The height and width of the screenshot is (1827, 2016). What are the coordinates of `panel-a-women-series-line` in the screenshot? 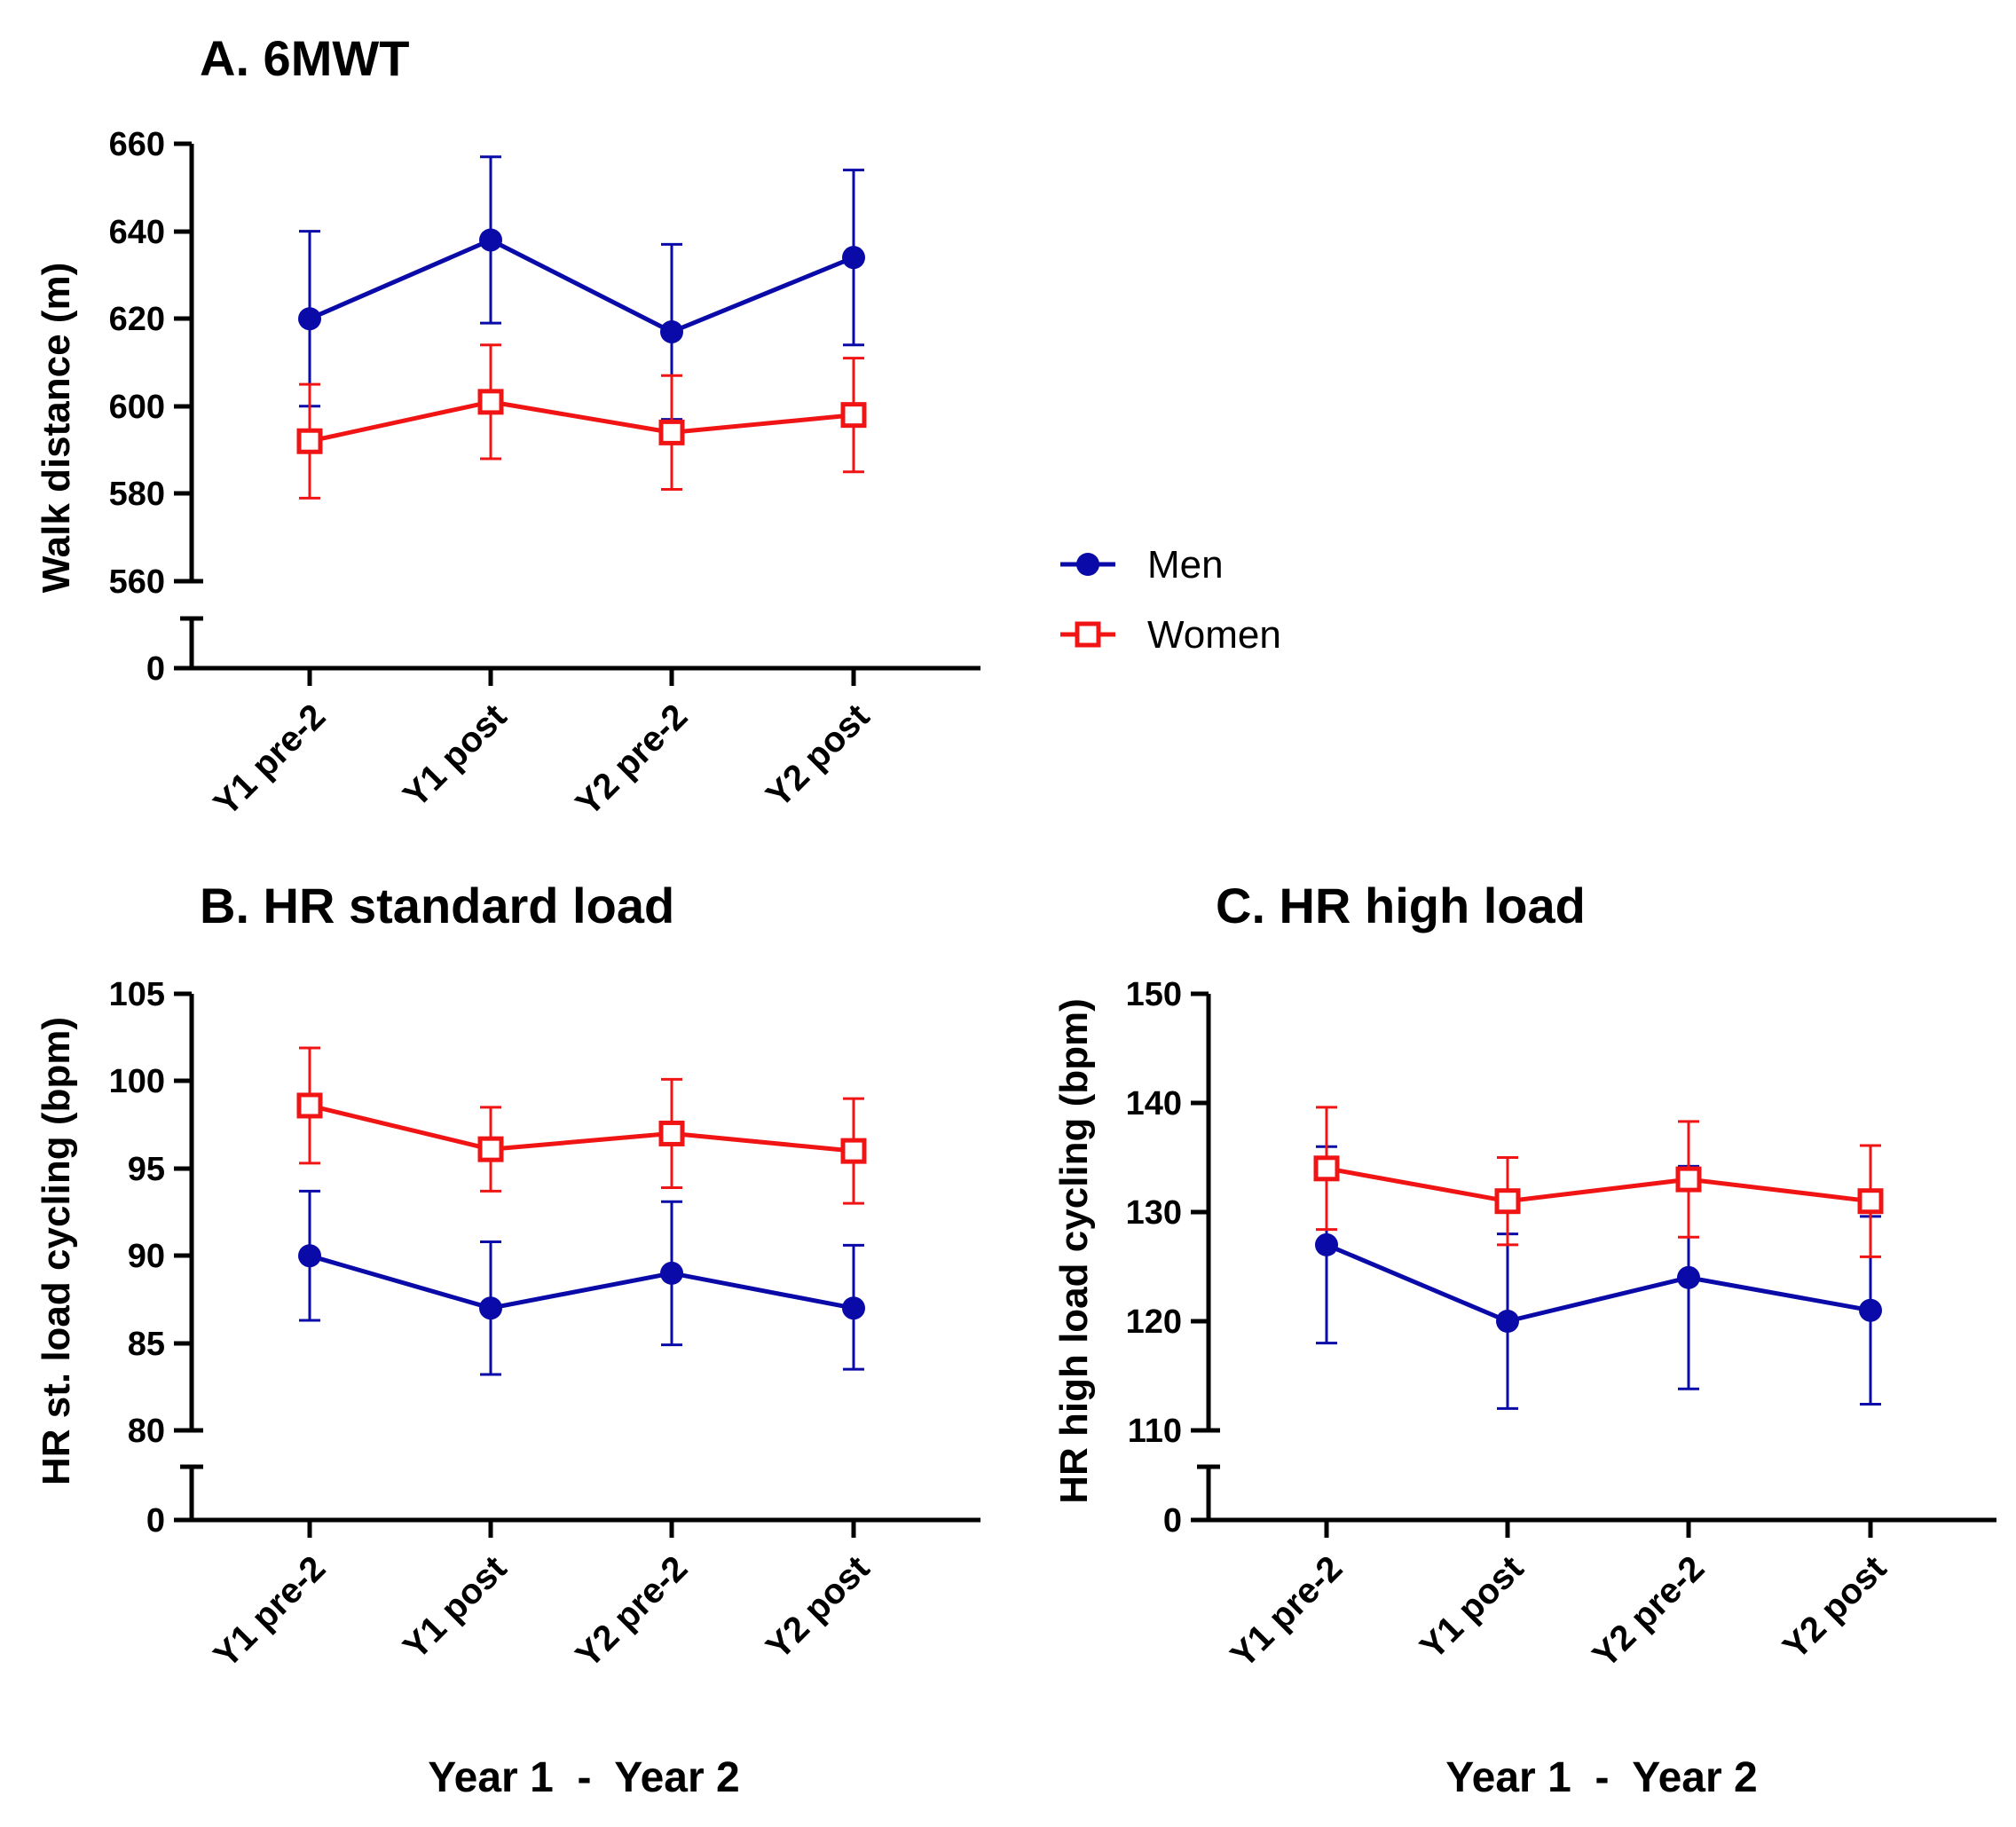 It's located at (582, 421).